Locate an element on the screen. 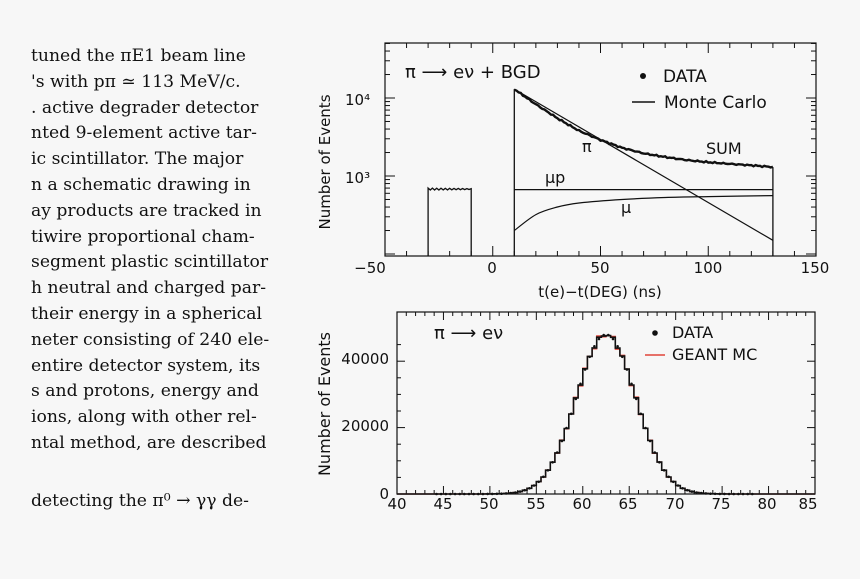 The width and height of the screenshot is (860, 579). y-tick-label: 20000 is located at coordinates (365, 426).